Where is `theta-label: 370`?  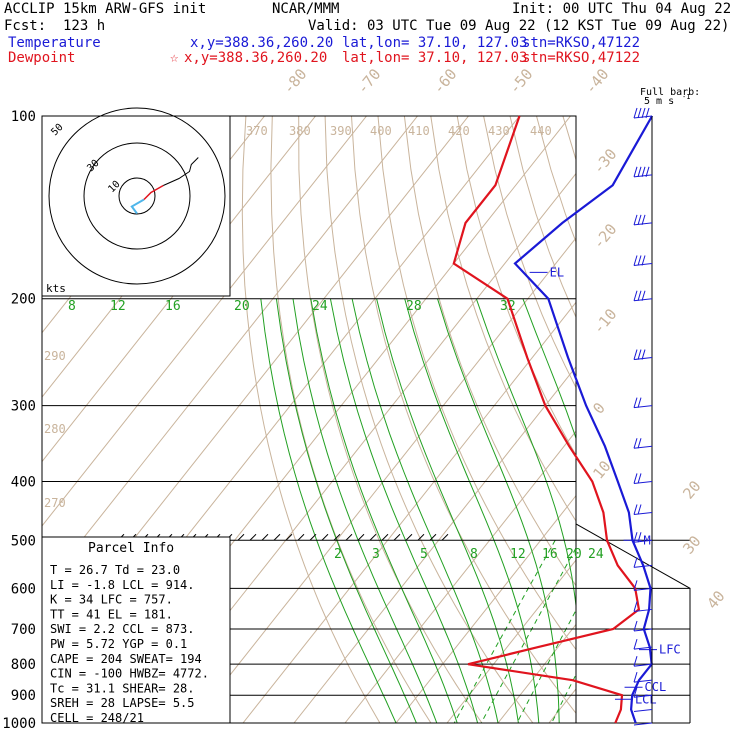 theta-label: 370 is located at coordinates (257, 131).